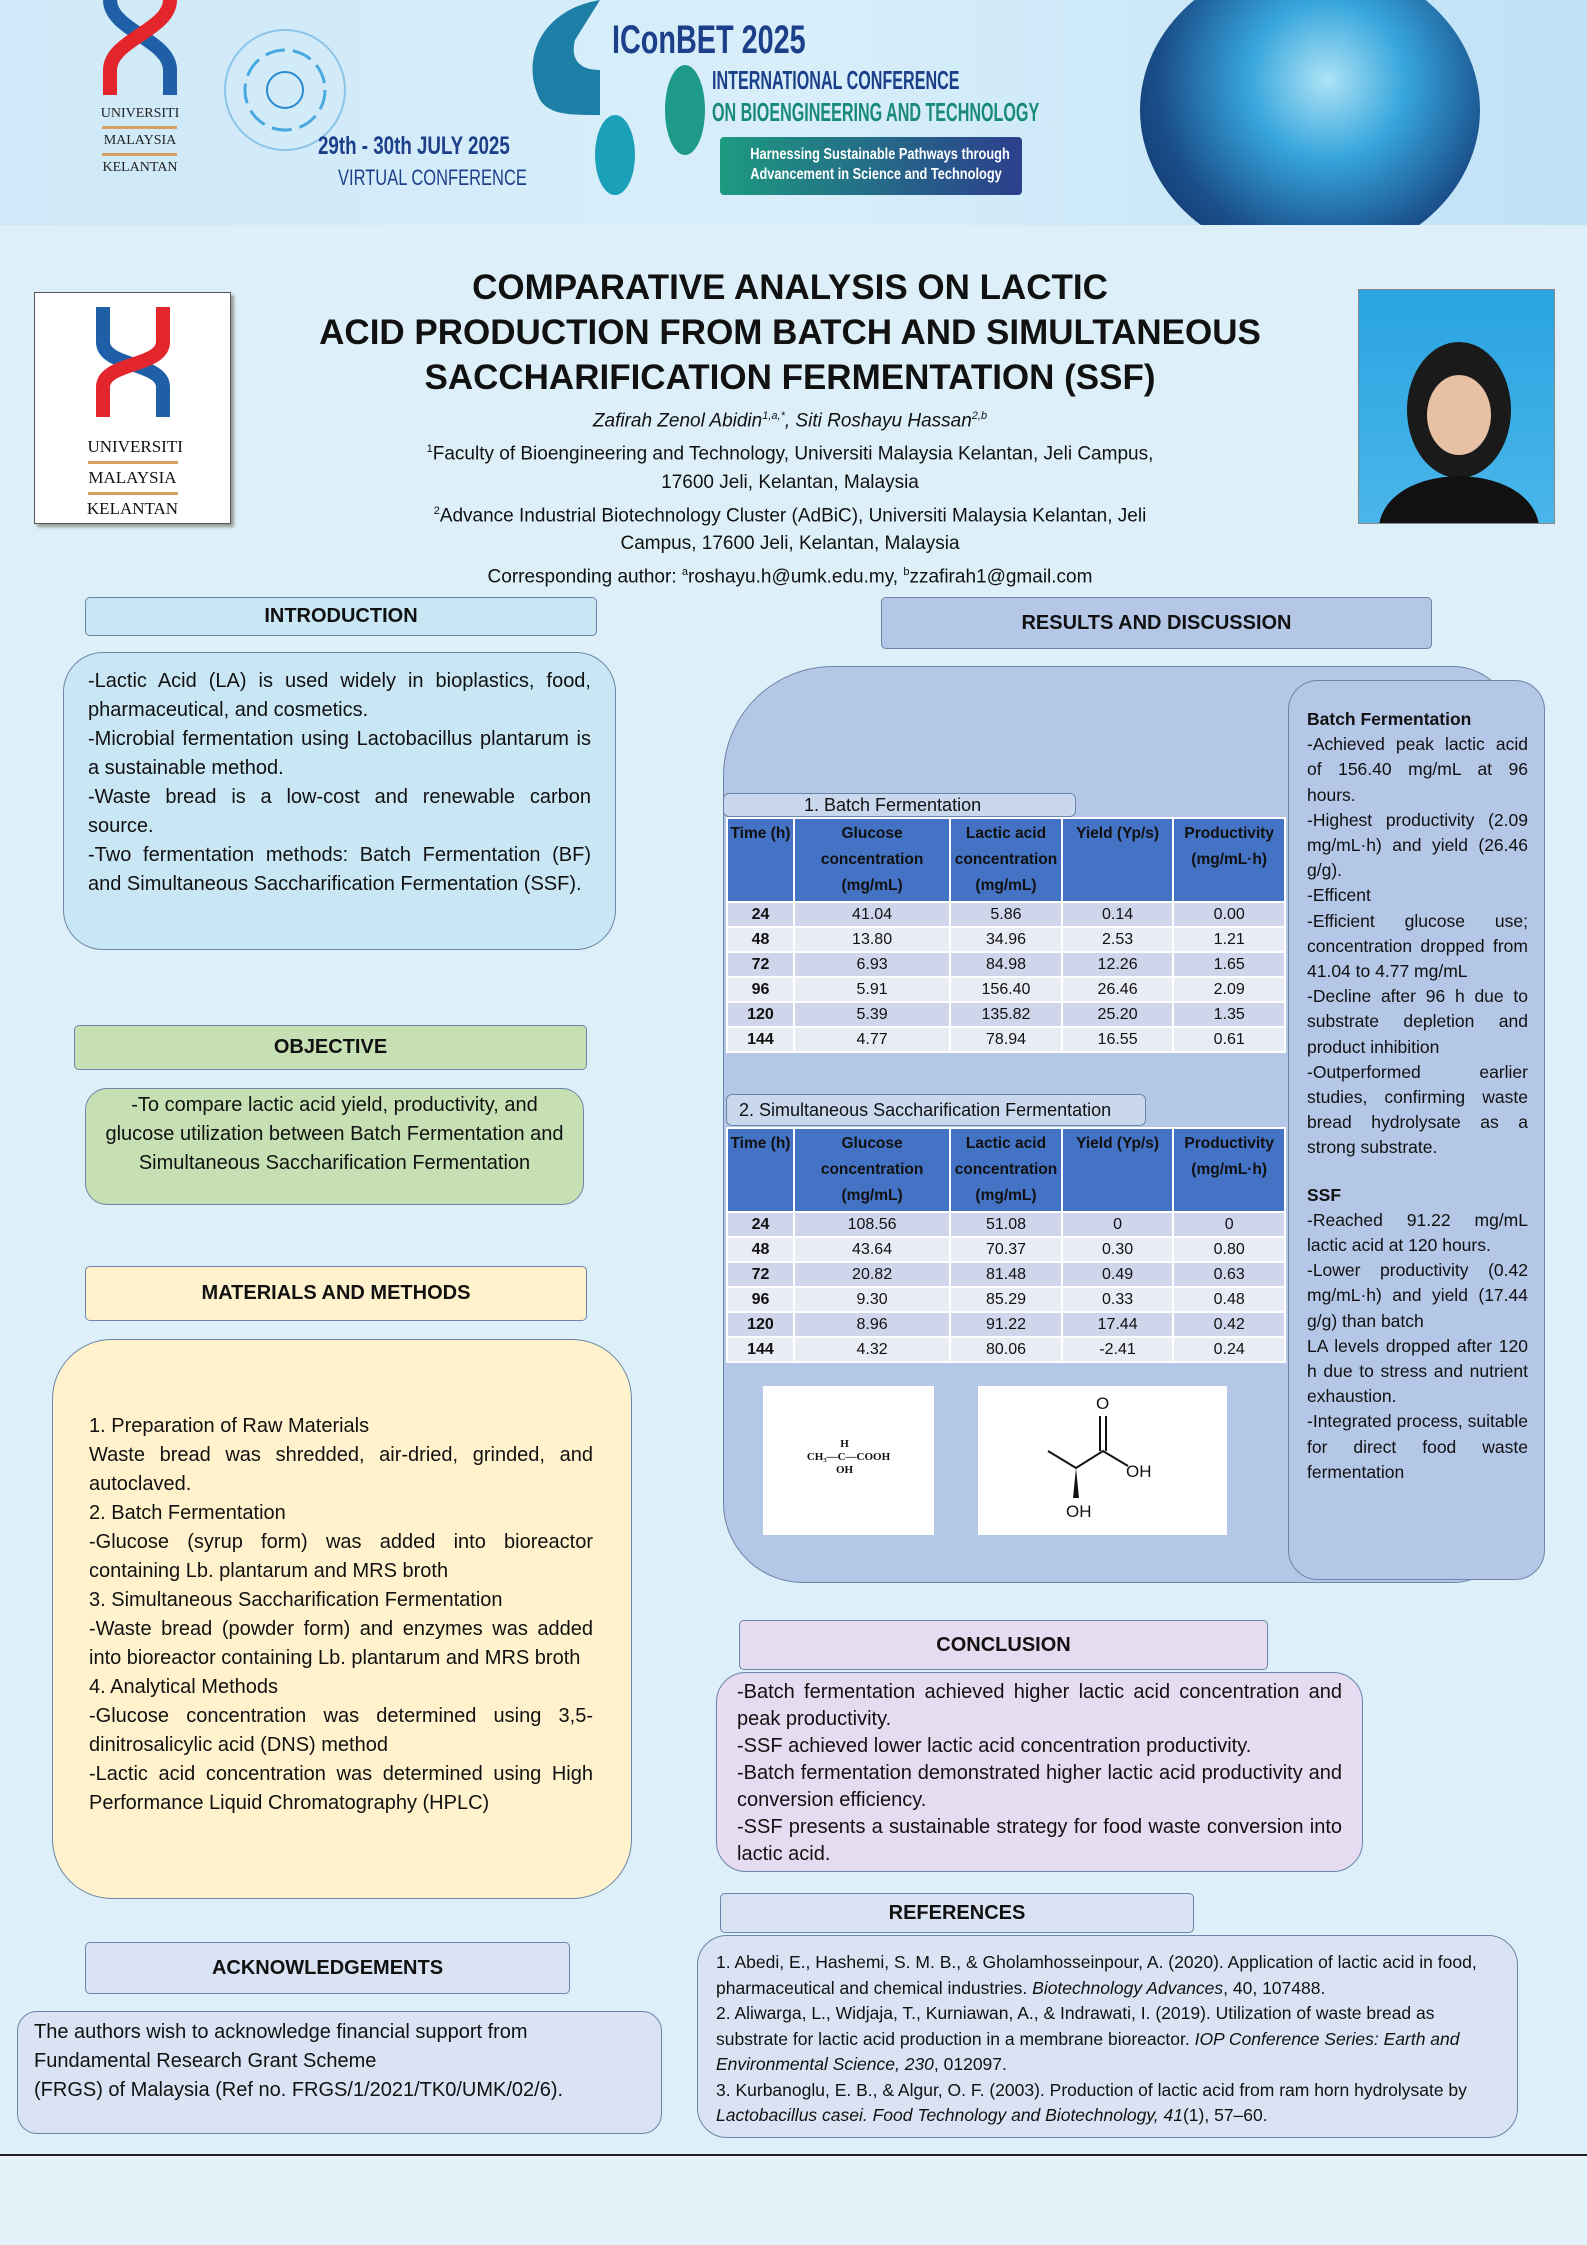 The width and height of the screenshot is (1587, 2245). What do you see at coordinates (1006, 989) in the screenshot?
I see `table-row: 96 5.91 156.40 26.46 2.09` at bounding box center [1006, 989].